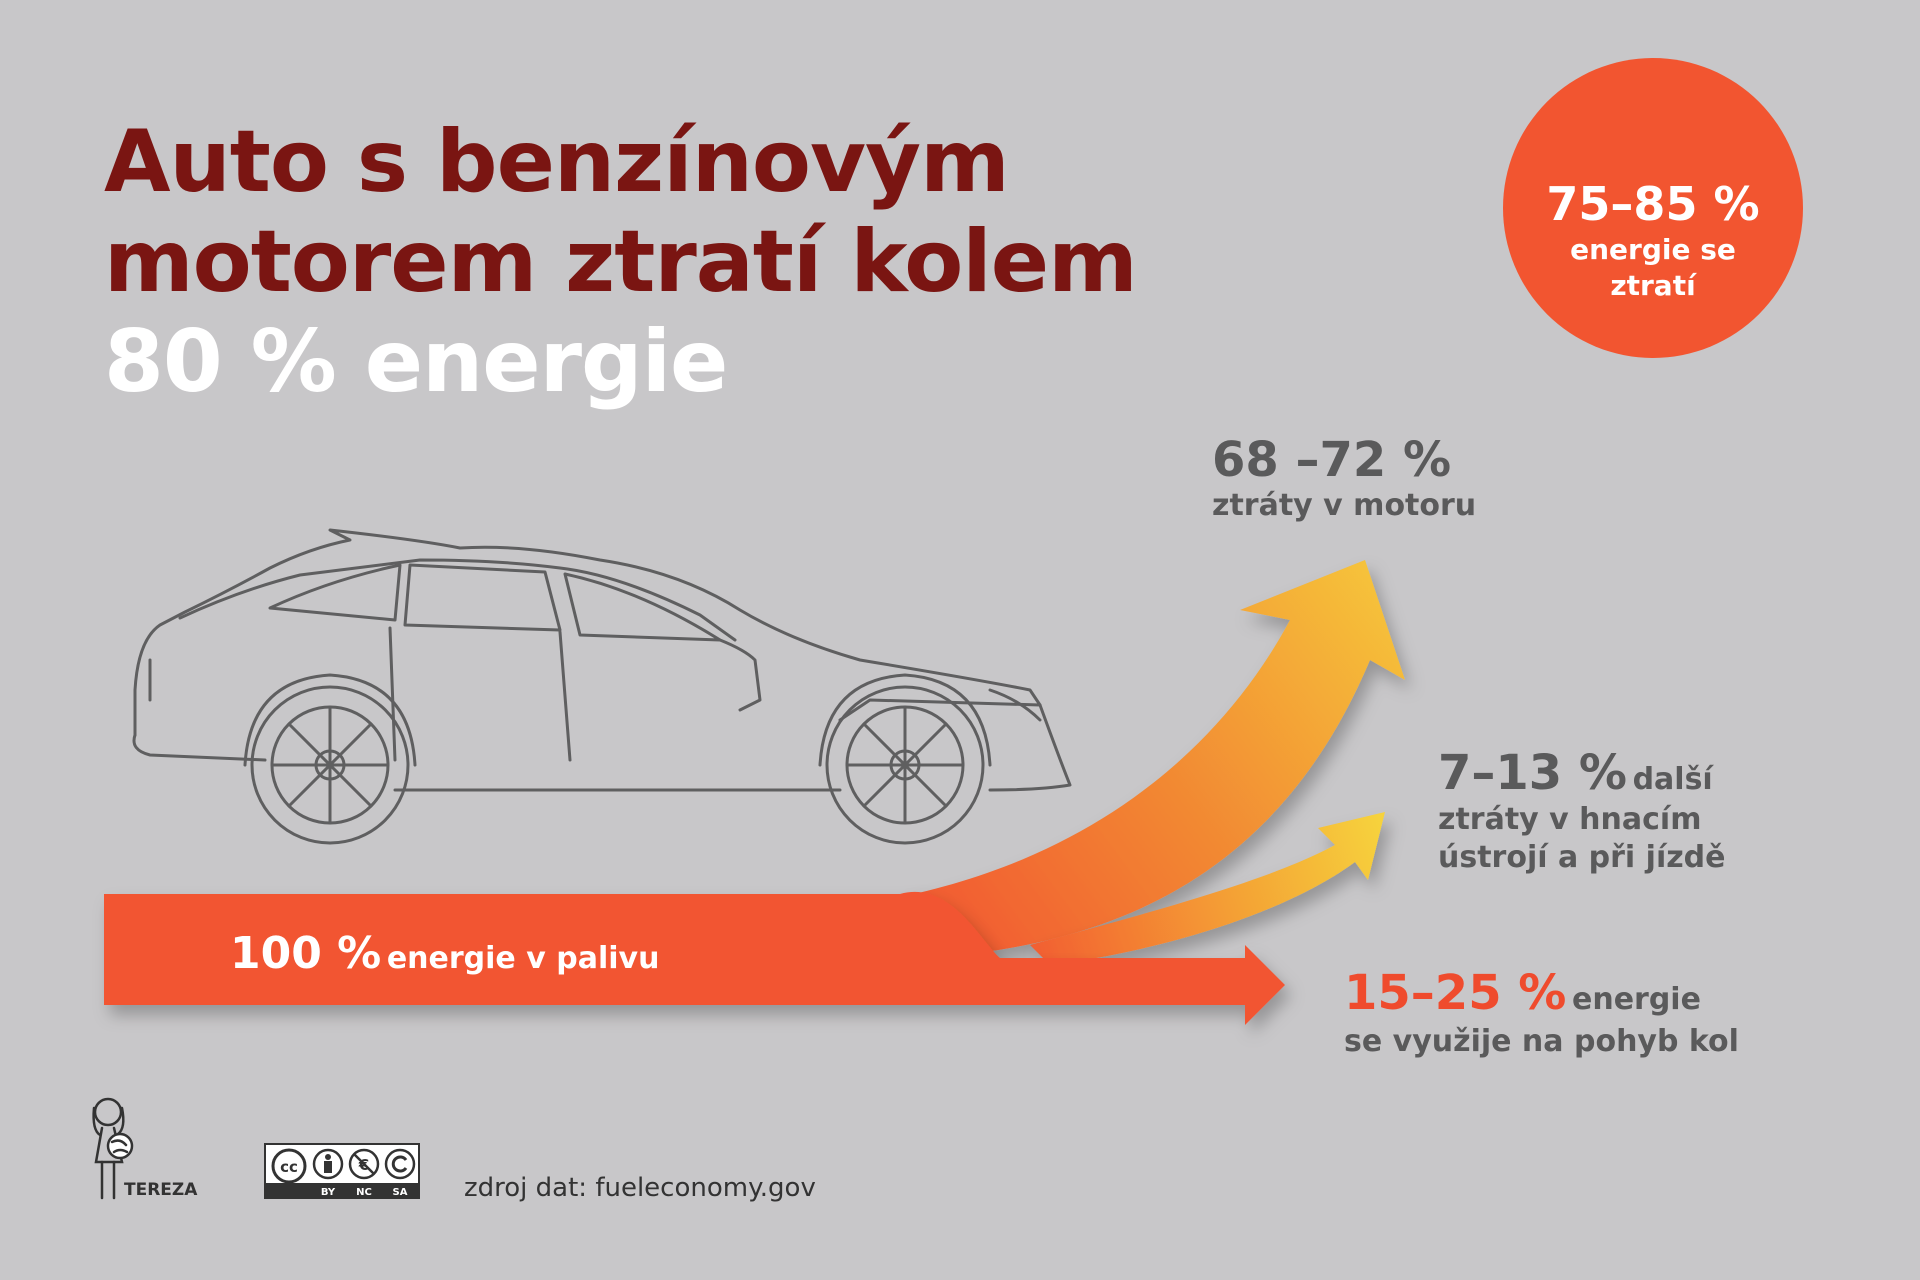  Describe the element at coordinates (1344, 505) in the screenshot. I see `engine-loss-text: ztráty v motoru` at that location.